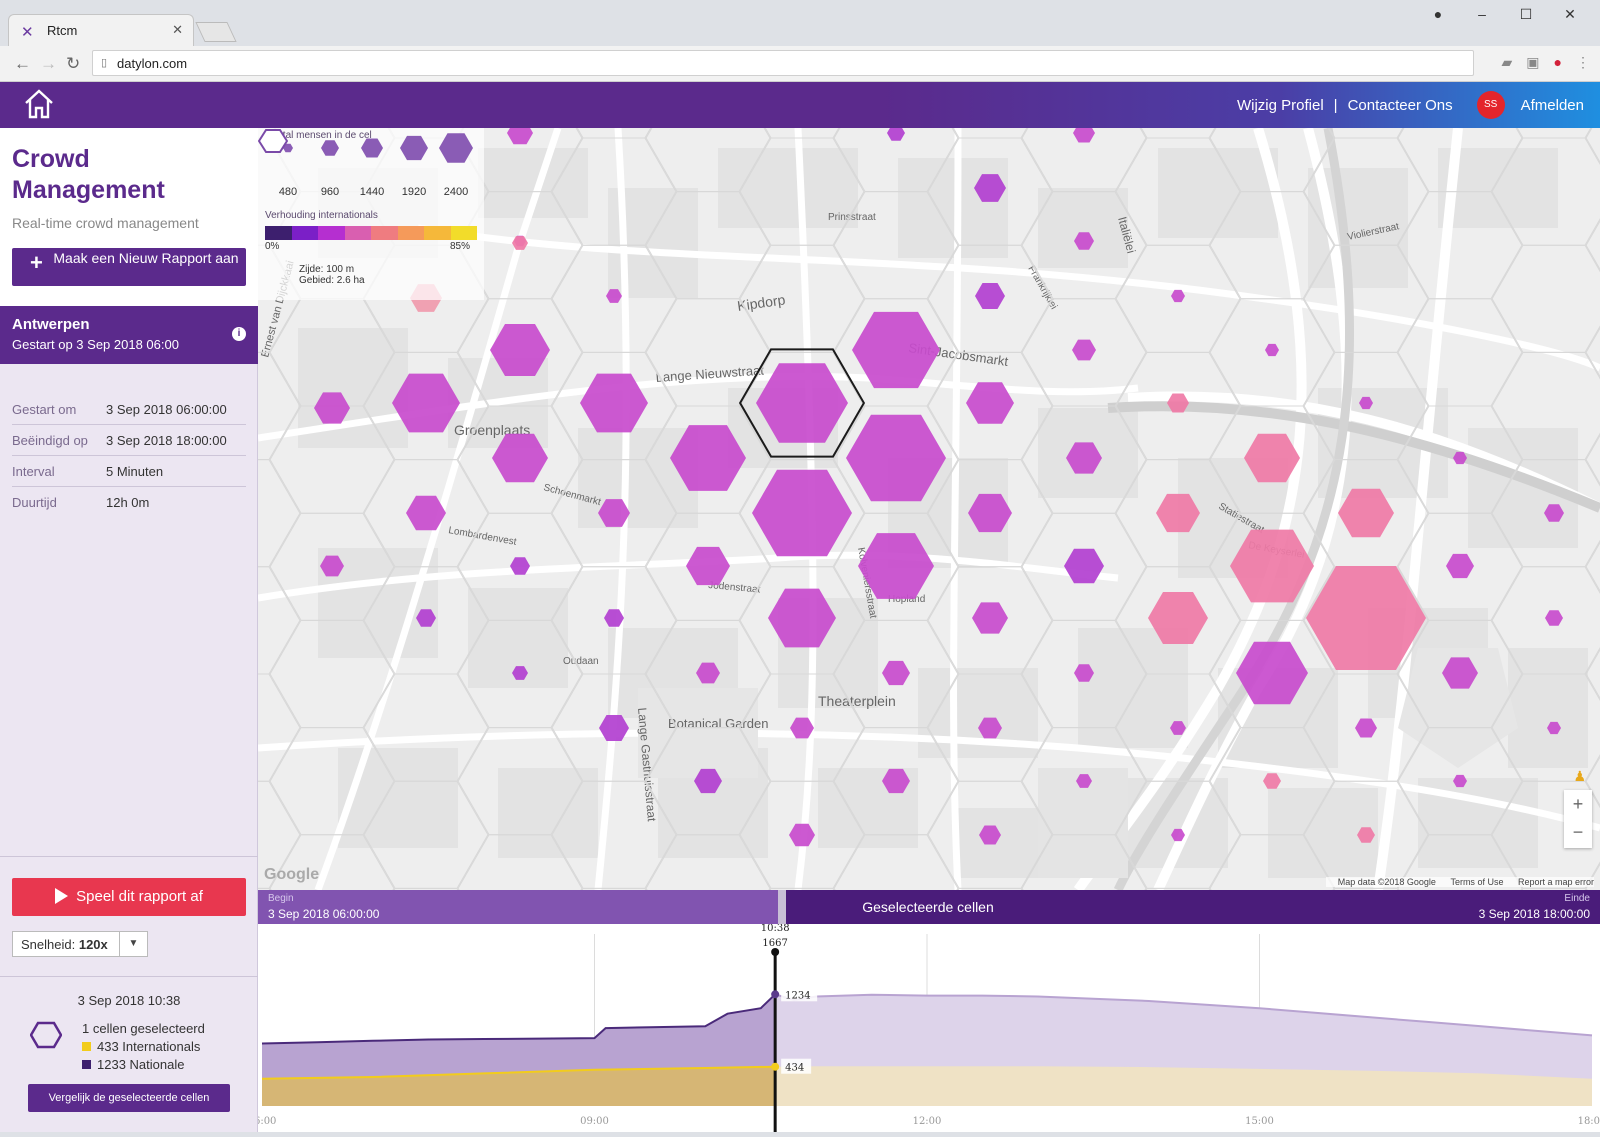 This screenshot has height=1137, width=1600. I want to click on pinterest-icon: ●, so click(1557, 62).